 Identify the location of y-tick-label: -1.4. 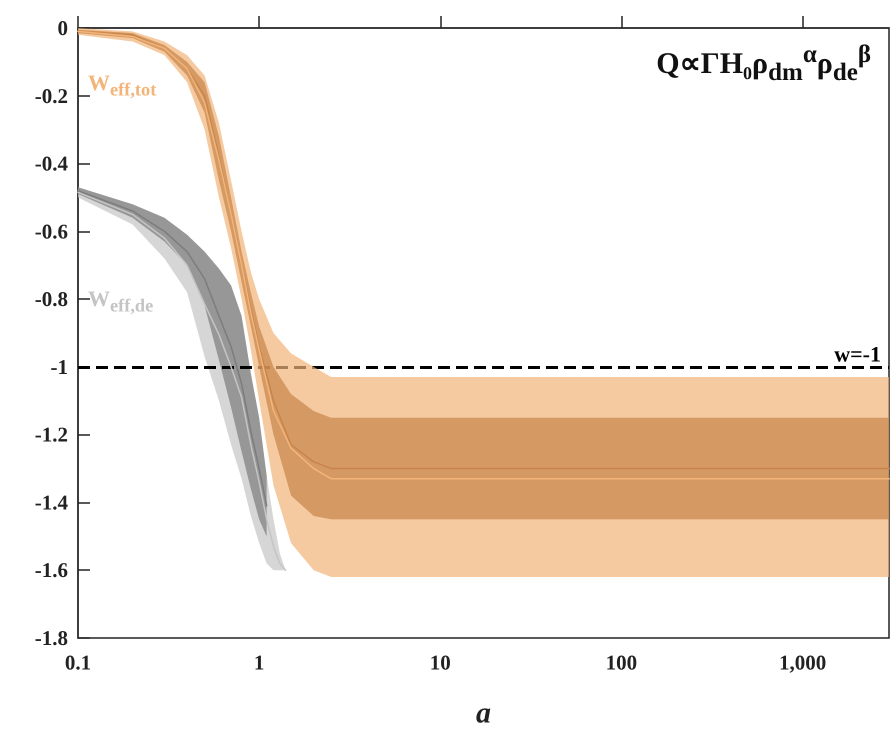
(51, 502).